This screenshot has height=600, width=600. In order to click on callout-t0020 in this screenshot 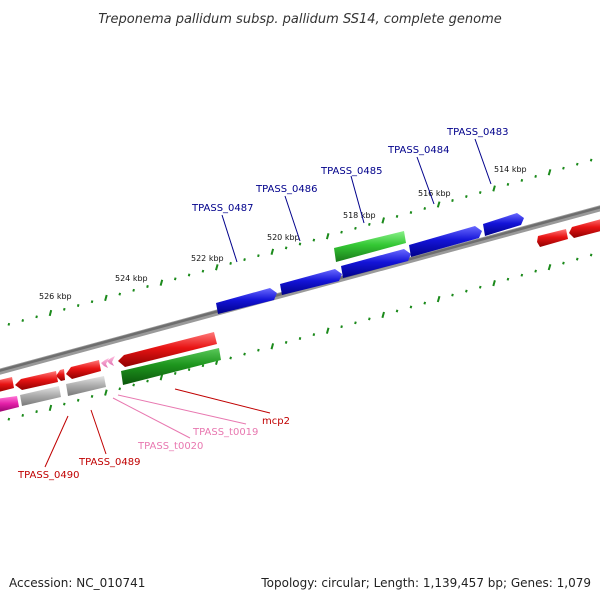, I will do `click(151, 418)`.